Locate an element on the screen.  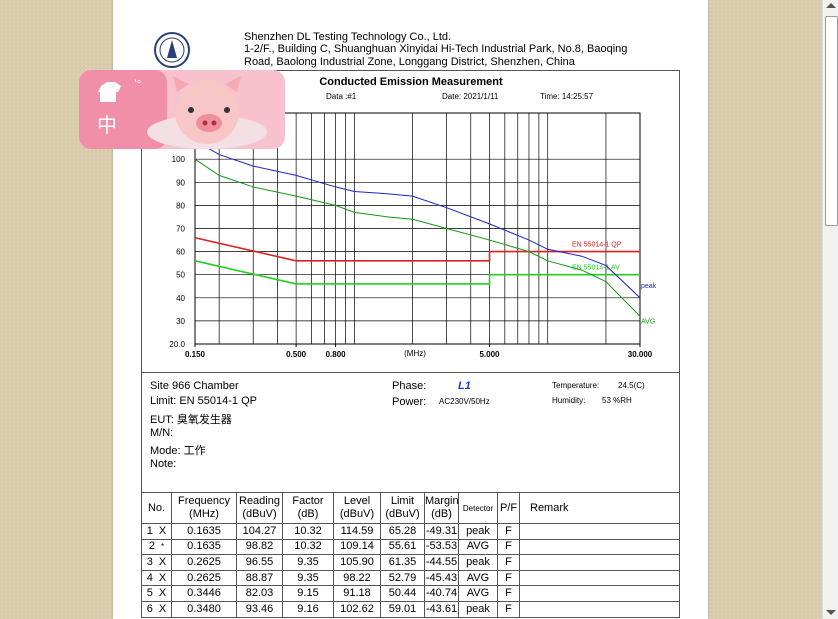
cell: peak is located at coordinates (478, 531).